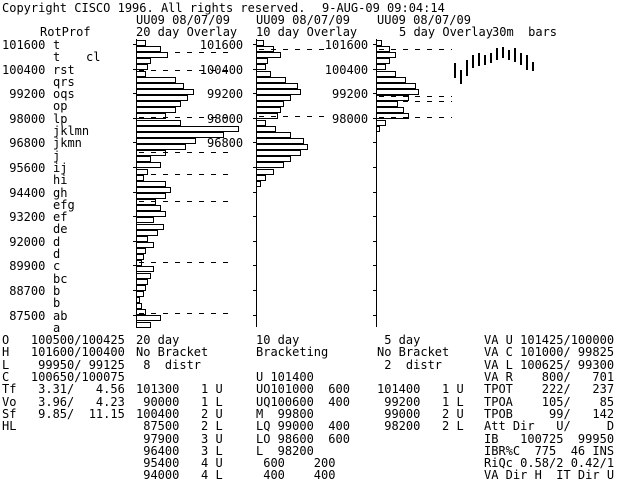 This screenshot has height=480, width=640. Describe the element at coordinates (307, 32) in the screenshot. I see `title-10day-overlay: 10 day Overlay` at that location.